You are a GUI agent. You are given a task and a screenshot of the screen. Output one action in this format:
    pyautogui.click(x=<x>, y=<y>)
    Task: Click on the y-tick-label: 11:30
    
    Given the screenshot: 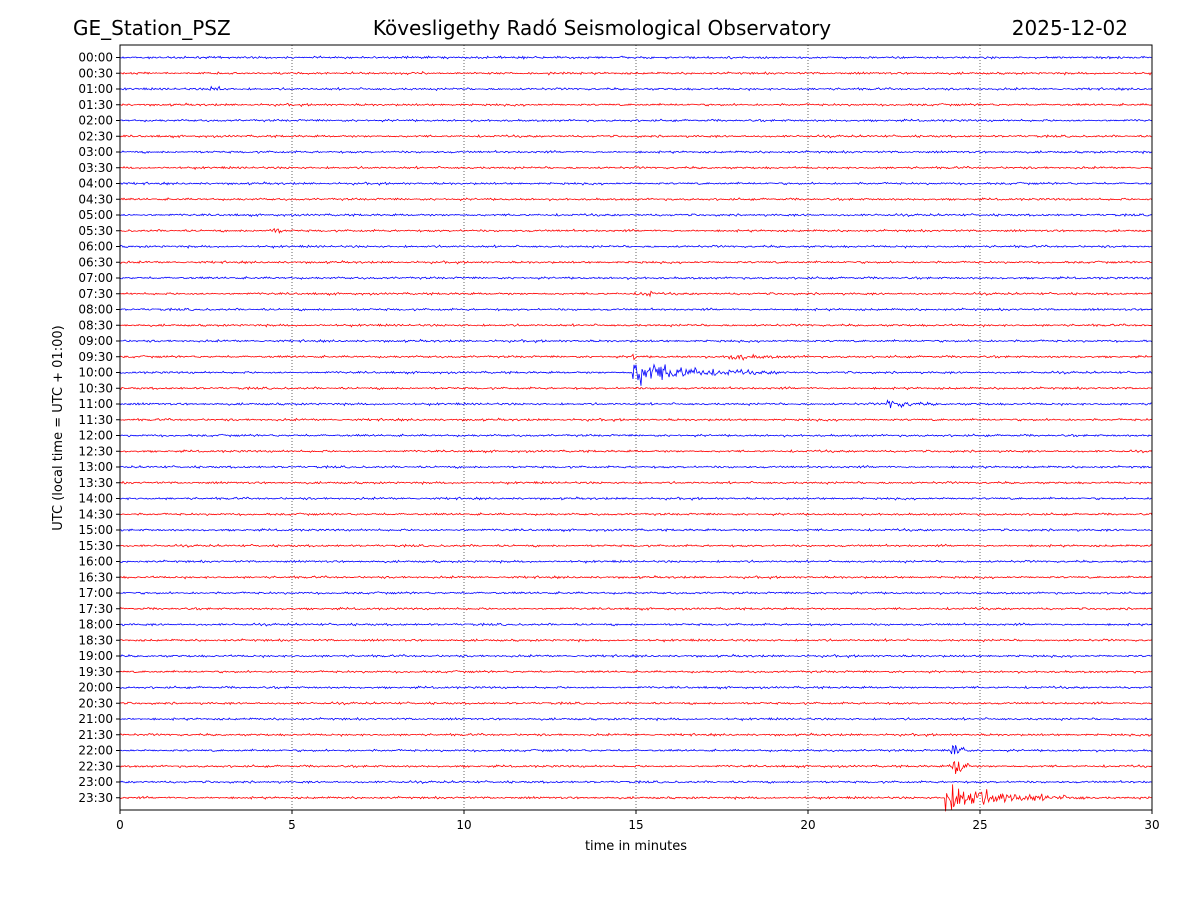 What is the action you would take?
    pyautogui.click(x=95, y=420)
    